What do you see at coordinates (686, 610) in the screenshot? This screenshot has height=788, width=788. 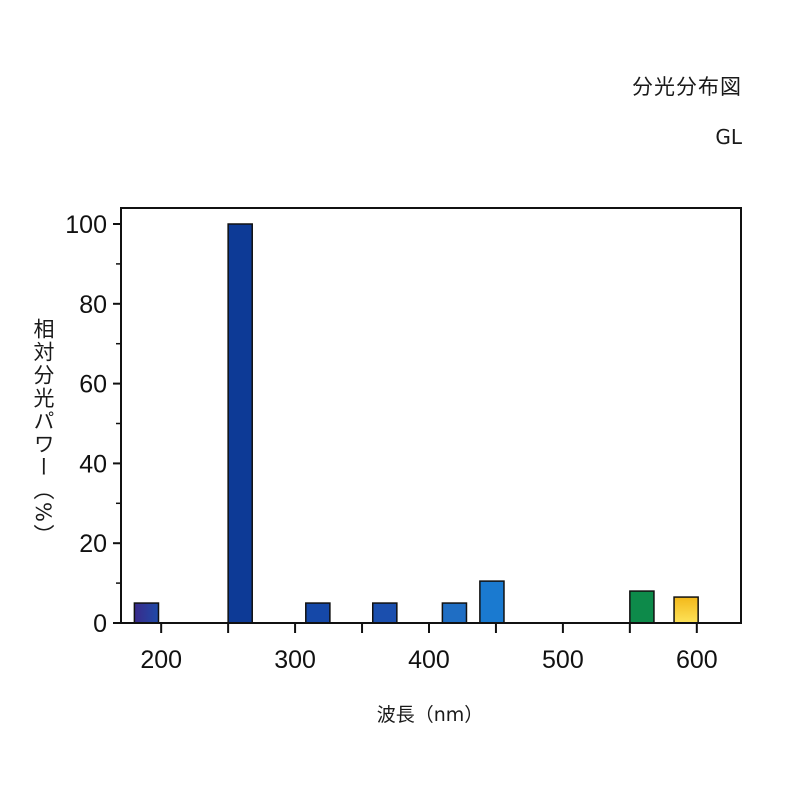 I see `bar-583nm` at bounding box center [686, 610].